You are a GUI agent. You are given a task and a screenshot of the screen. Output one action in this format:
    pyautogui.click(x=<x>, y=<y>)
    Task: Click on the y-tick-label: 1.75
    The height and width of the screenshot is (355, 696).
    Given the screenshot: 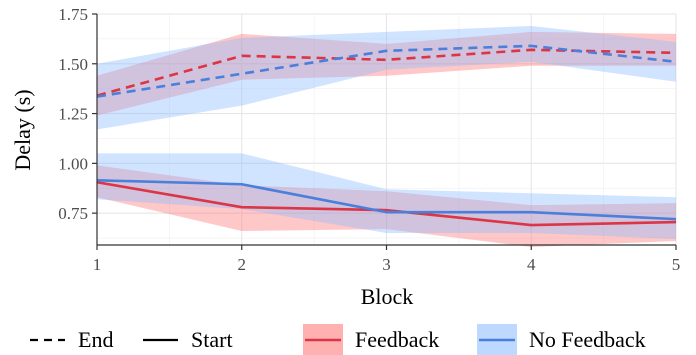 What is the action you would take?
    pyautogui.click(x=73, y=14)
    